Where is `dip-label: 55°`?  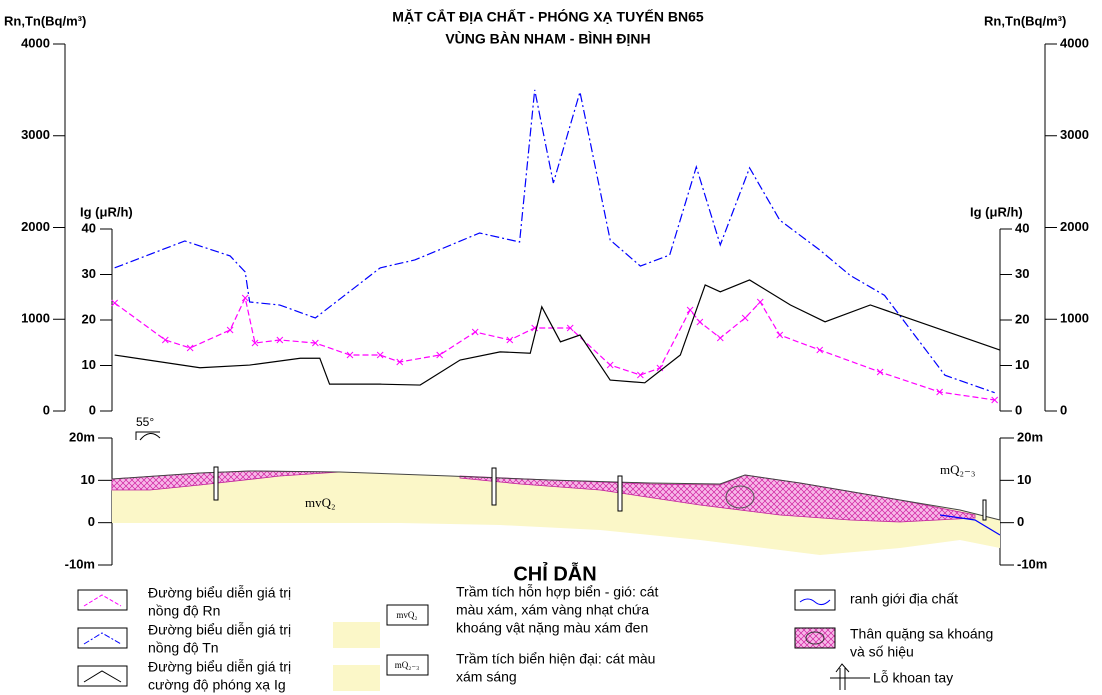
dip-label: 55° is located at coordinates (145, 422).